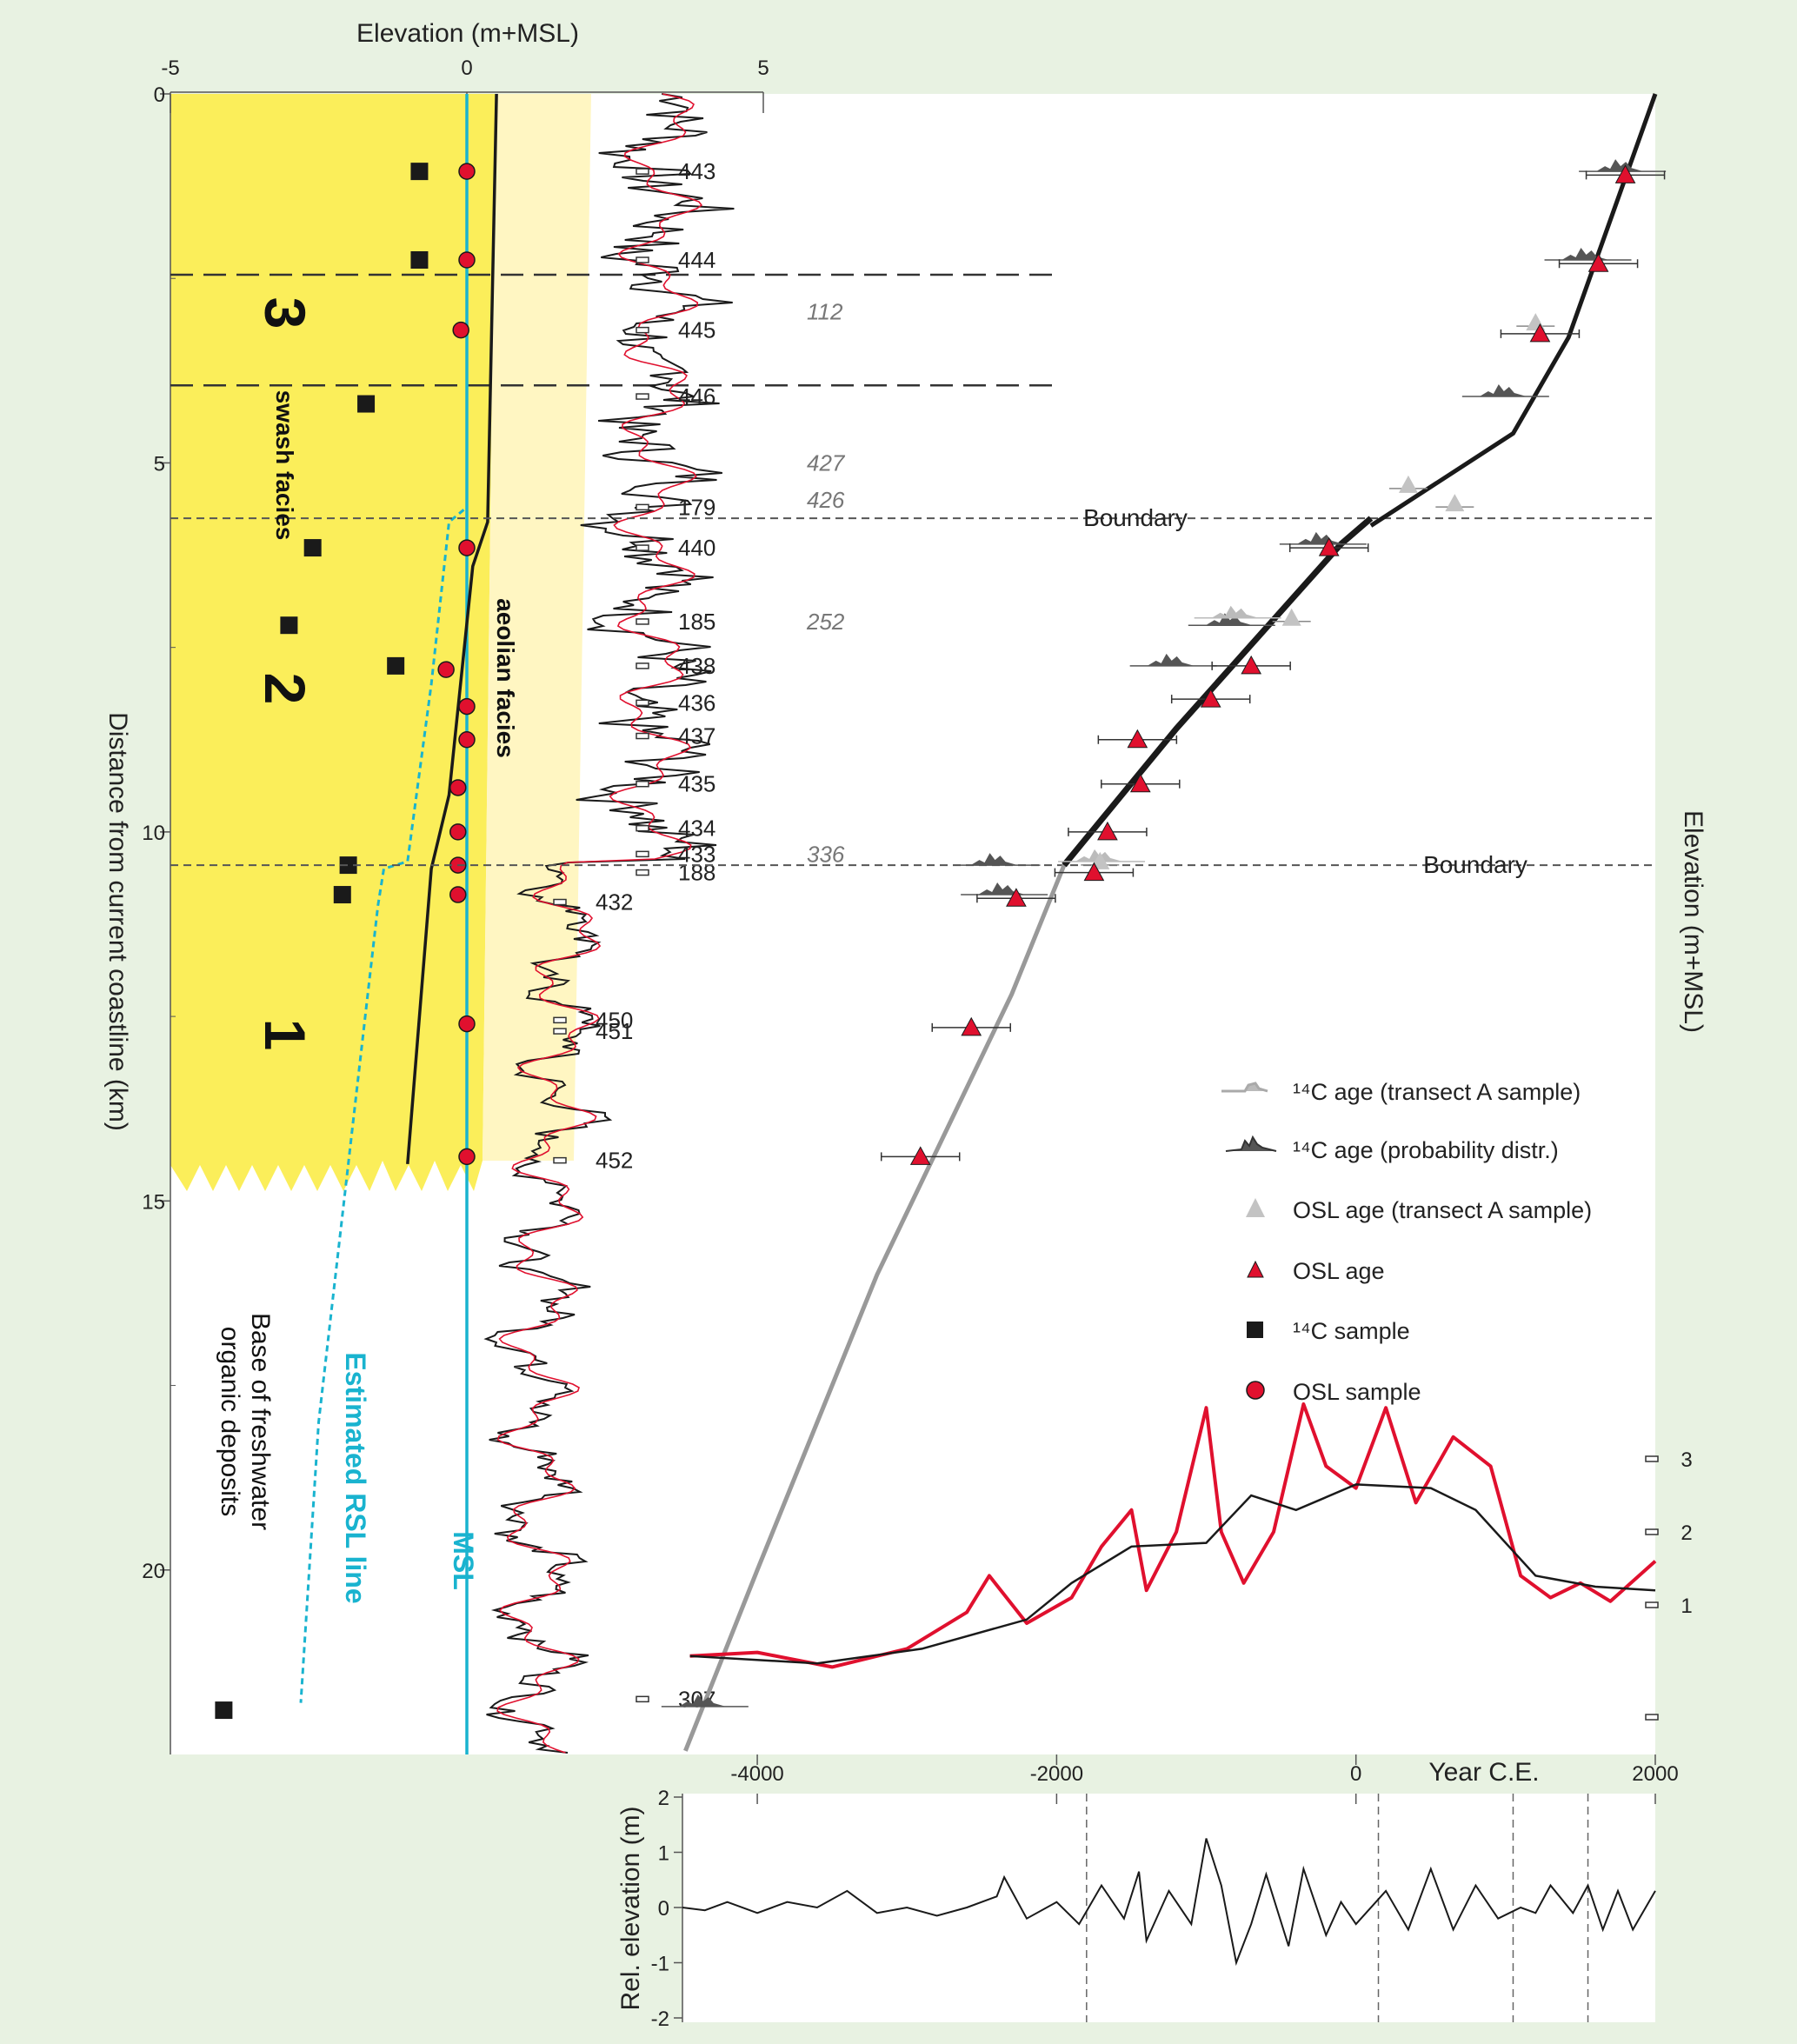 The height and width of the screenshot is (2044, 1797). I want to click on legend-label-osl-sample: OSL sample, so click(1357, 1392).